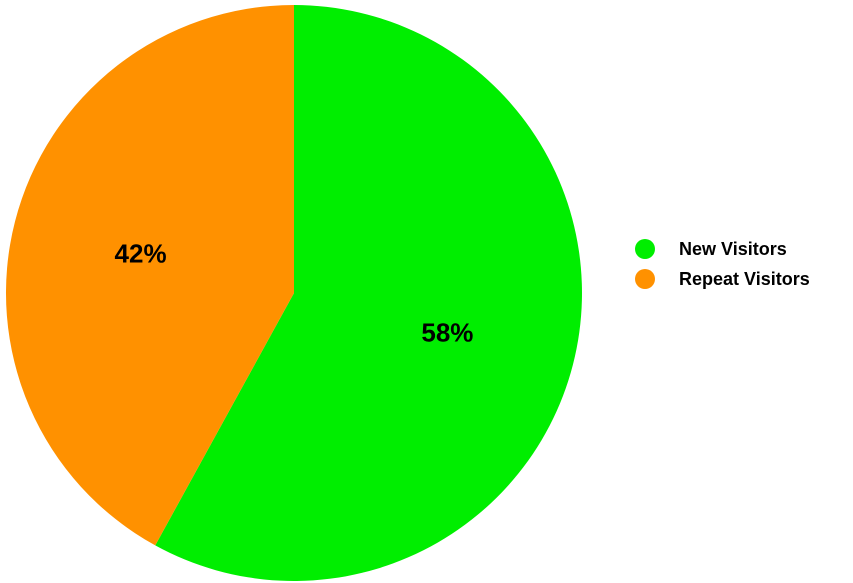  I want to click on data-label-new-visitors: 58%, so click(447, 332).